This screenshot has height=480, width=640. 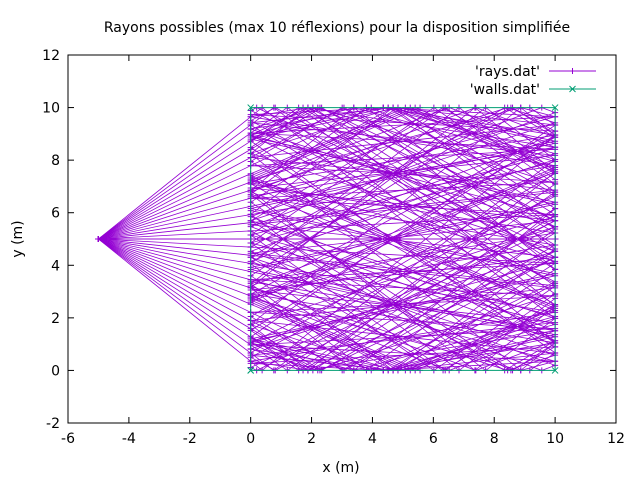 What do you see at coordinates (505, 90) in the screenshot?
I see `legend-label-walls: 'walls.dat'` at bounding box center [505, 90].